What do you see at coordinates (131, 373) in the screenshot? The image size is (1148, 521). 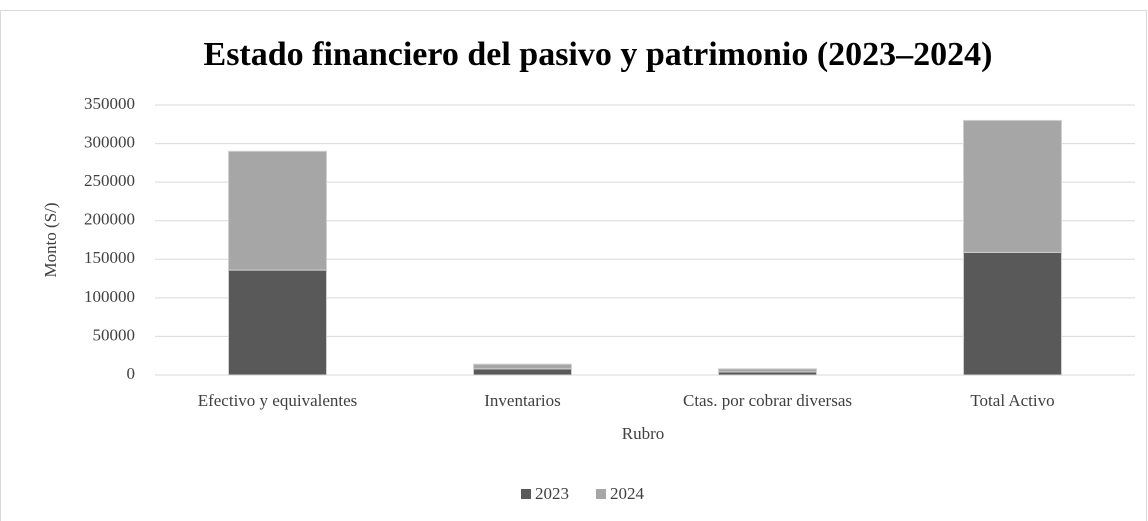 I see `y-tick-label: 0` at bounding box center [131, 373].